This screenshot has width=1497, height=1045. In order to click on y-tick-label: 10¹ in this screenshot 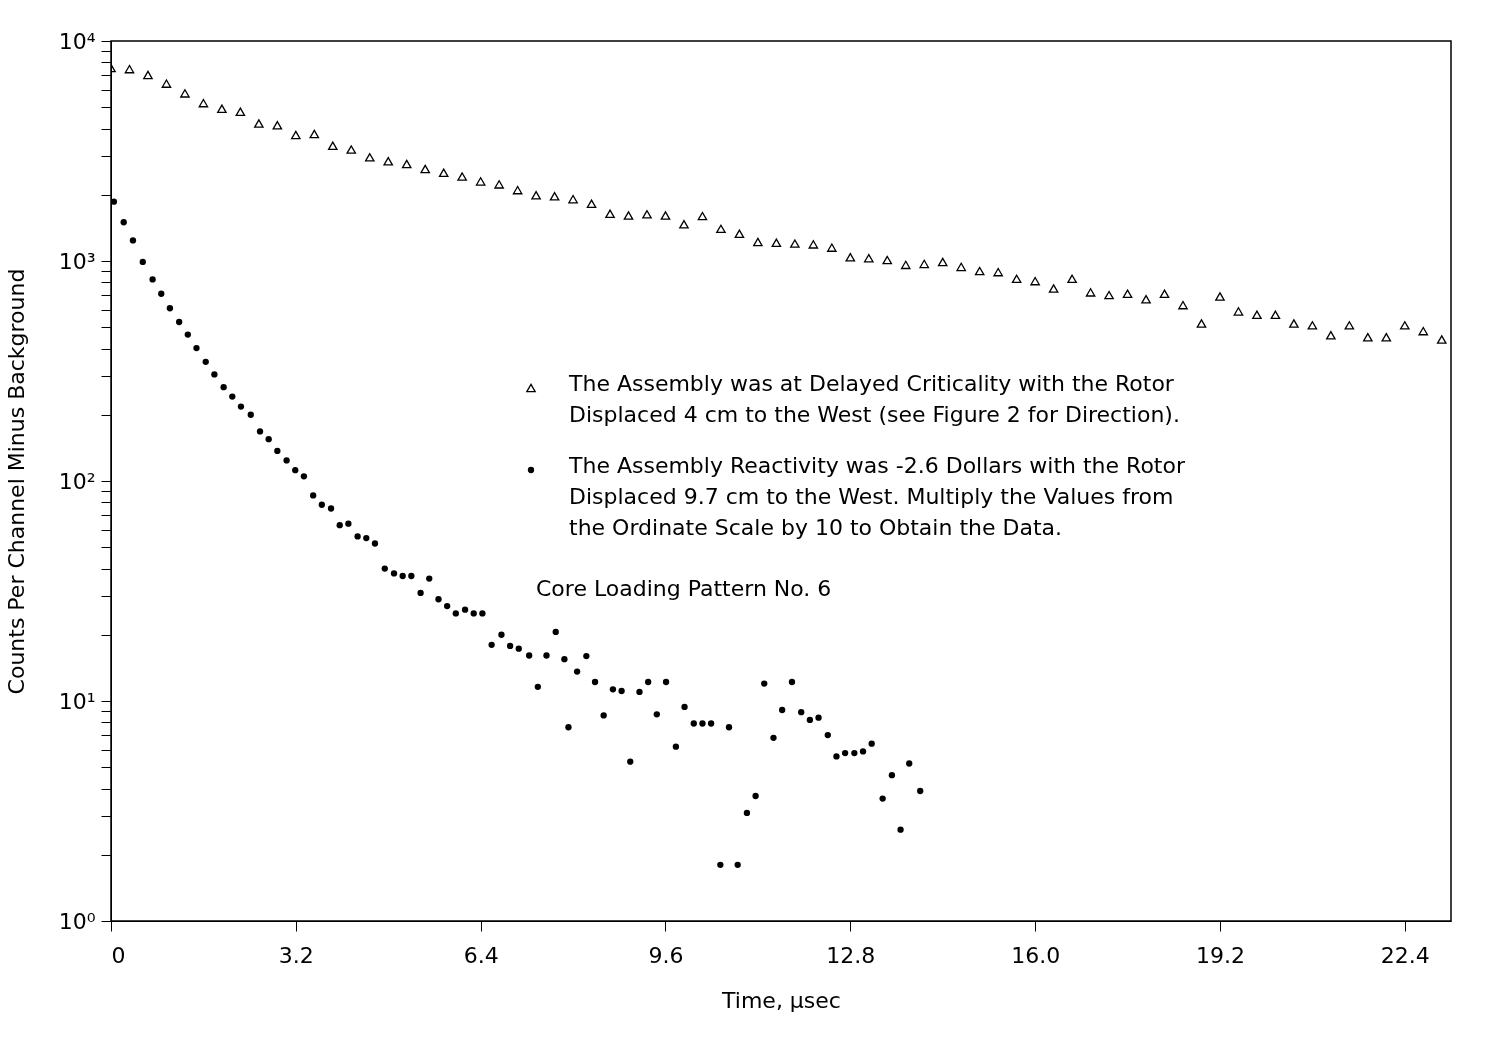, I will do `click(77, 701)`.